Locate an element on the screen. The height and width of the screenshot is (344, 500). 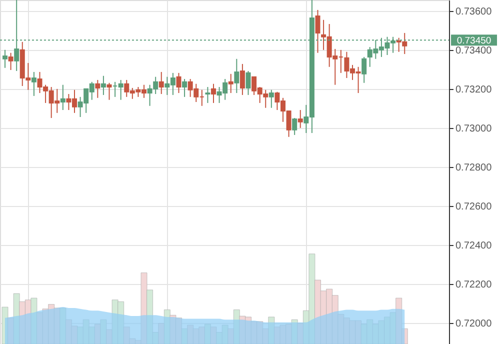
y-tick-label: 0.72600 is located at coordinates (474, 206).